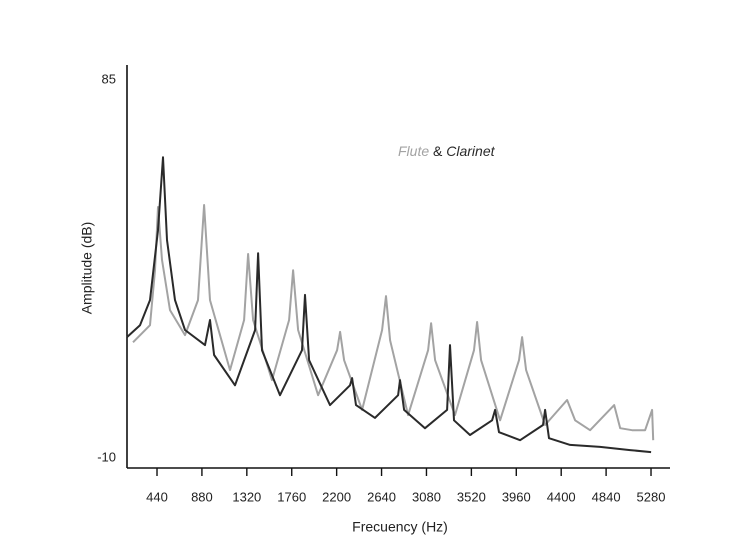 The width and height of the screenshot is (742, 556). Describe the element at coordinates (606, 496) in the screenshot. I see `x-tick-label: 4840` at that location.